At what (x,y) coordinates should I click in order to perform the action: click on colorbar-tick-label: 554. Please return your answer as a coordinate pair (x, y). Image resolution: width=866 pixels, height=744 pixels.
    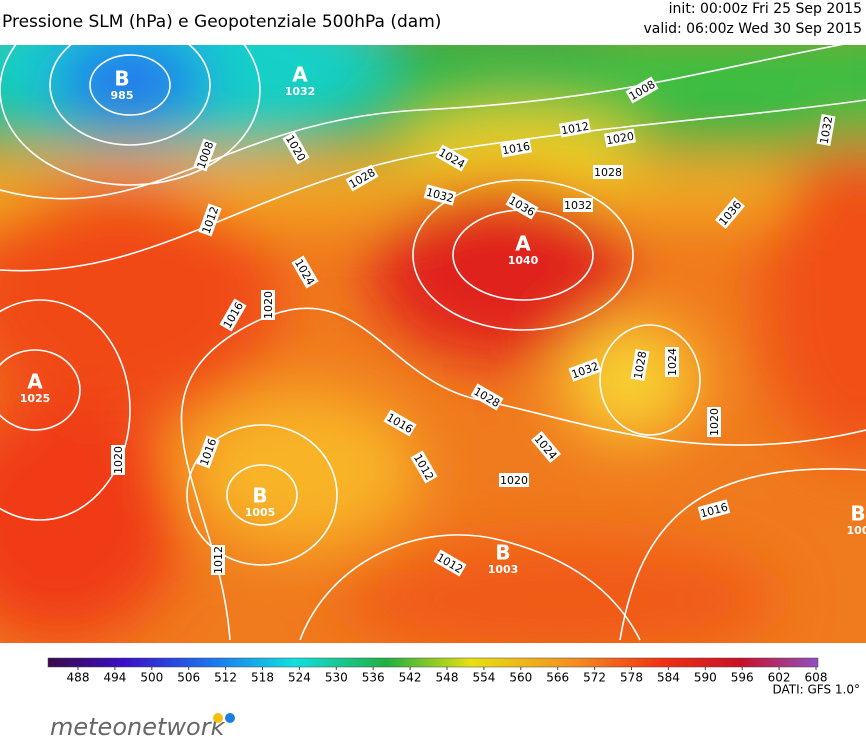
    Looking at the image, I should click on (483, 678).